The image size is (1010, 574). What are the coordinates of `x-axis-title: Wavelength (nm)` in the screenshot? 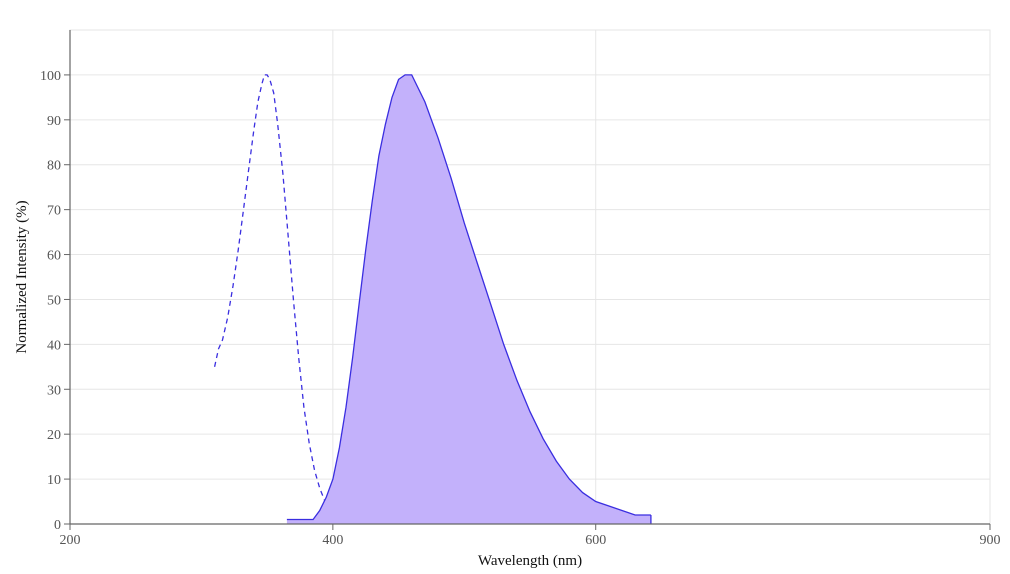 It's located at (530, 561).